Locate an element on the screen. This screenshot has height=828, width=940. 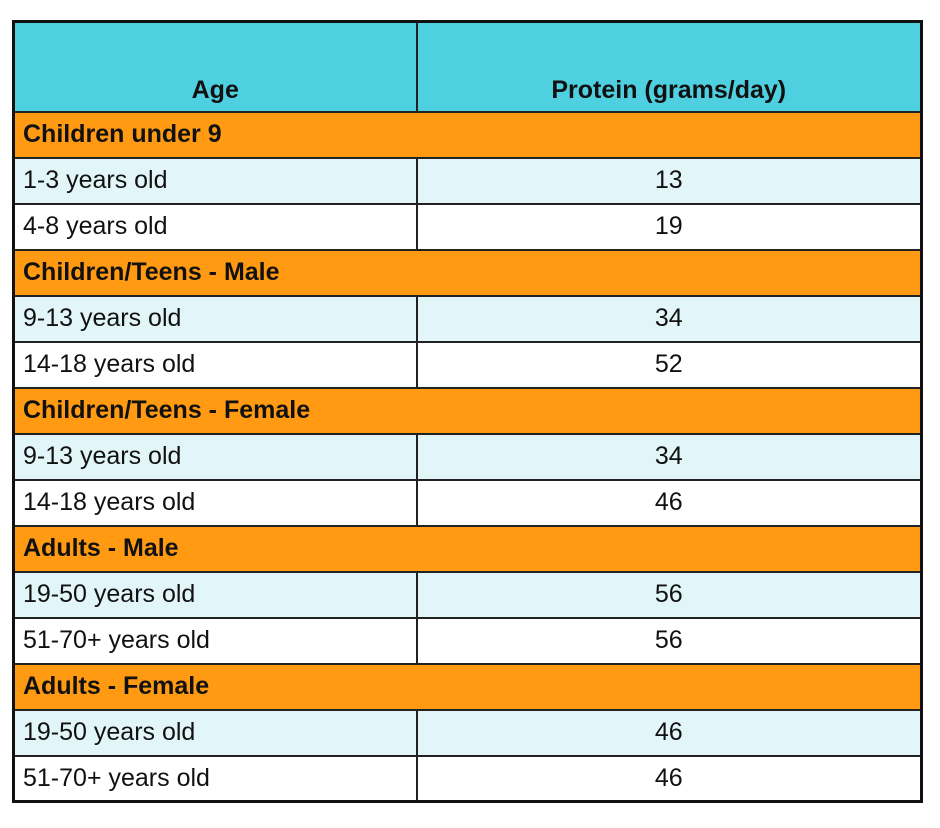
group-row: Children under 9 is located at coordinates (467, 134).